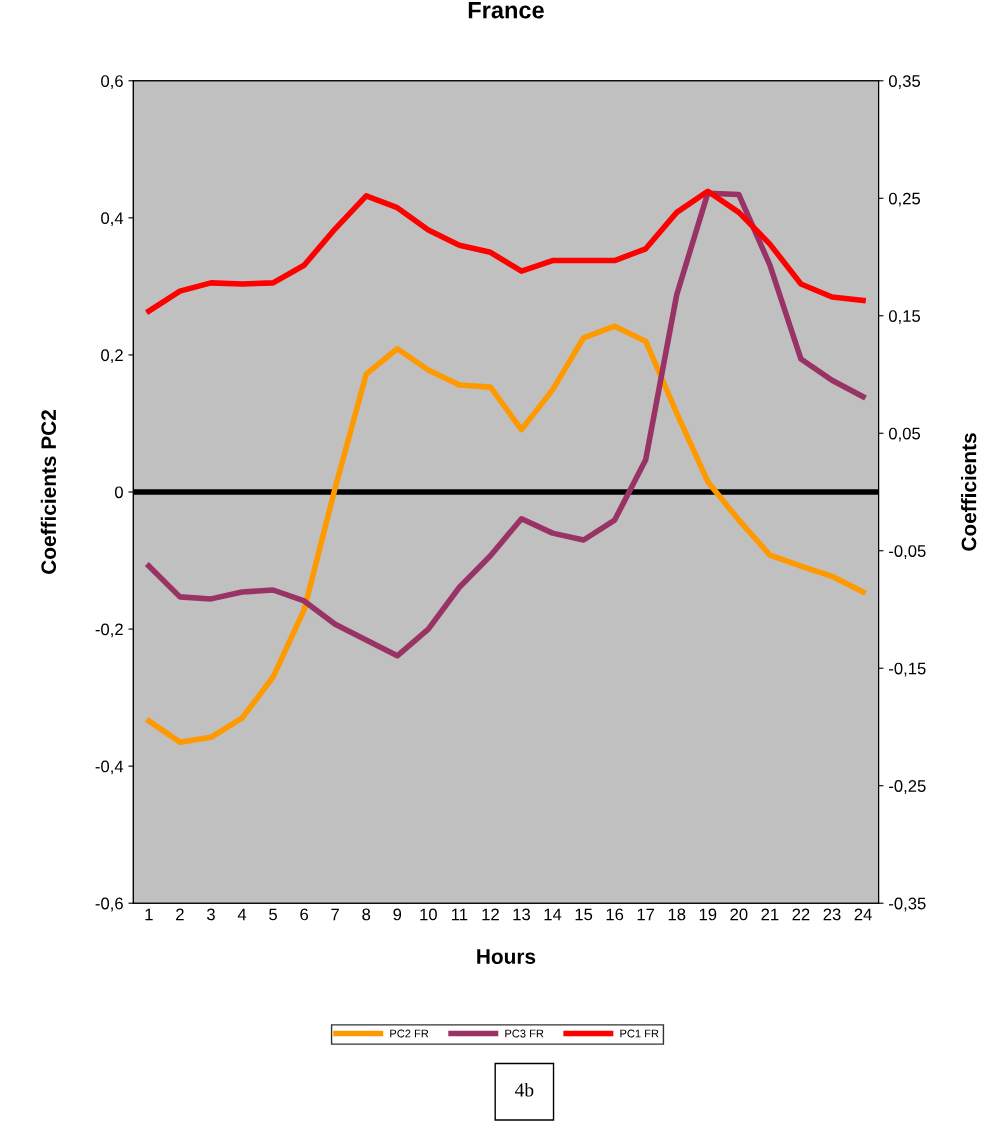 This screenshot has width=995, height=1122. I want to click on chart-title: France, so click(506, 10).